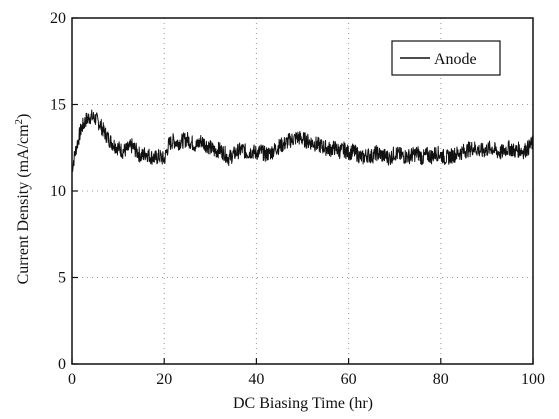 Image resolution: width=559 pixels, height=419 pixels. Describe the element at coordinates (72, 379) in the screenshot. I see `x-tick-label: 0` at that location.